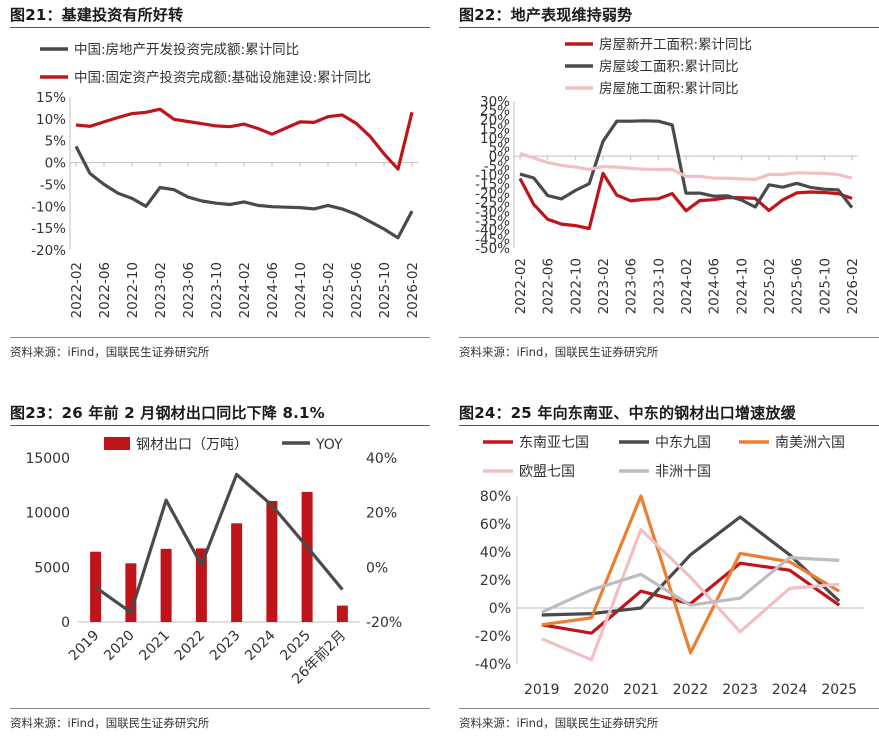 The height and width of the screenshot is (738, 879). Describe the element at coordinates (357, 290) in the screenshot. I see `x-tick-label: 2025-06` at that location.